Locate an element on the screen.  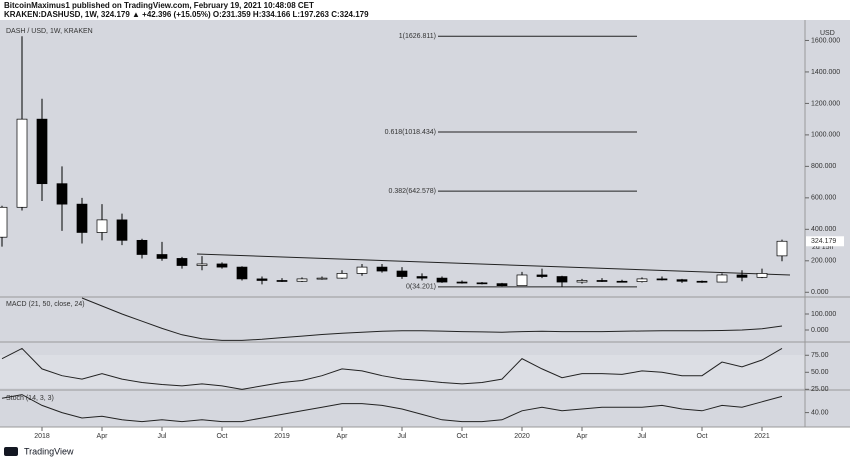
y-tick-label: 50.00 is located at coordinates (820, 372).